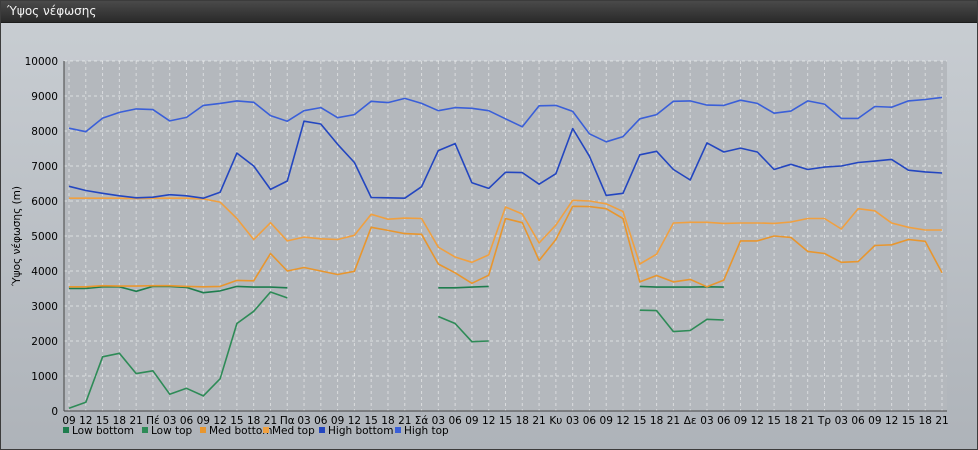  What do you see at coordinates (505, 231) in the screenshot?
I see `series-line-med-top` at bounding box center [505, 231].